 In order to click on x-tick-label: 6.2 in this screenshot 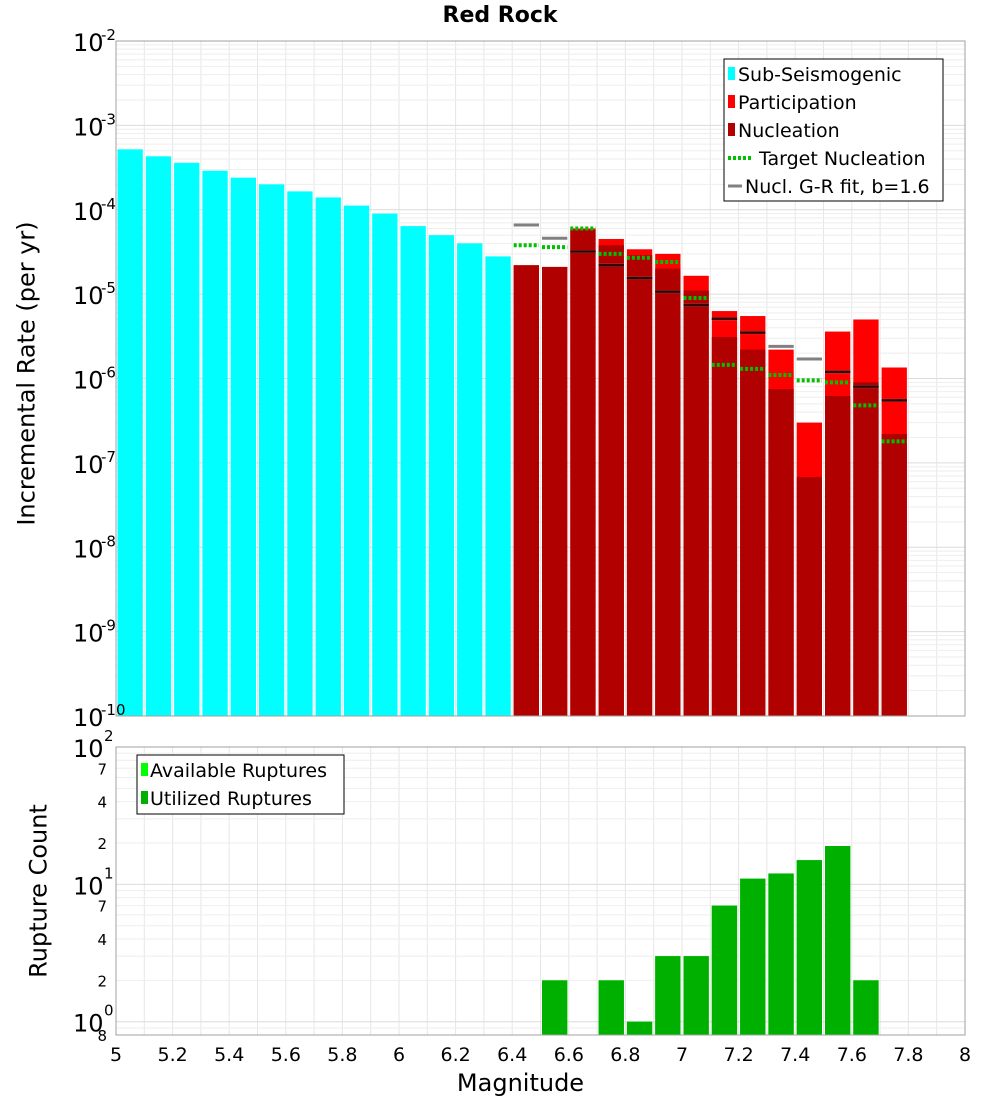, I will do `click(455, 1055)`.